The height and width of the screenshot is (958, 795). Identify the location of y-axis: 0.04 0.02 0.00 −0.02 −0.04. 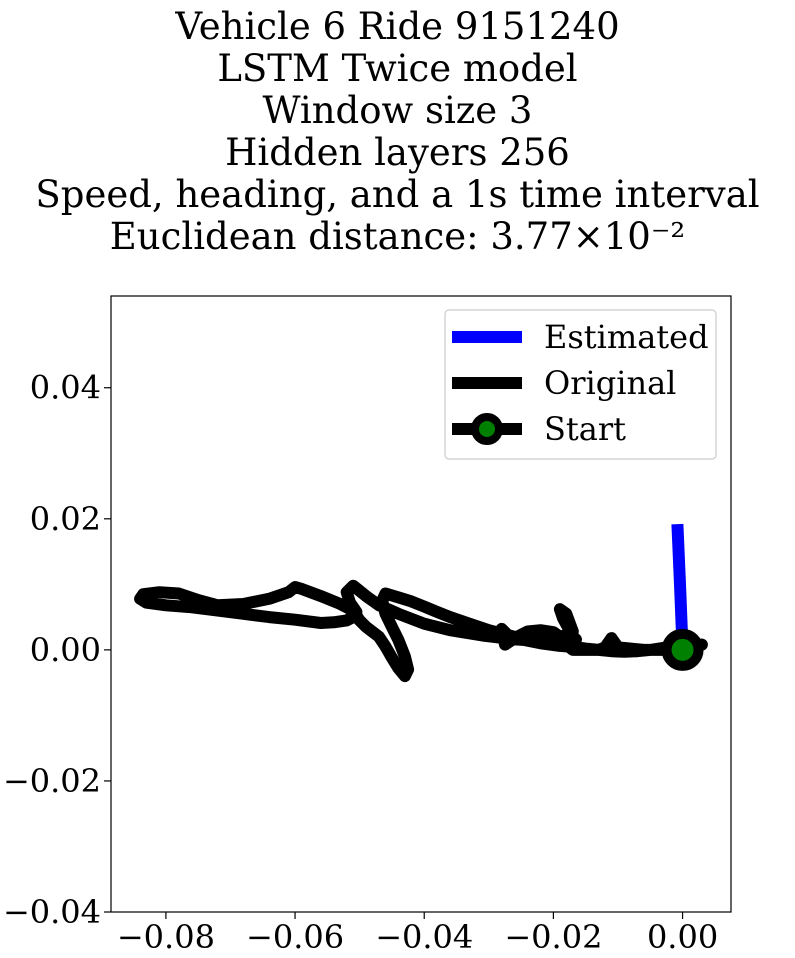
(57, 650).